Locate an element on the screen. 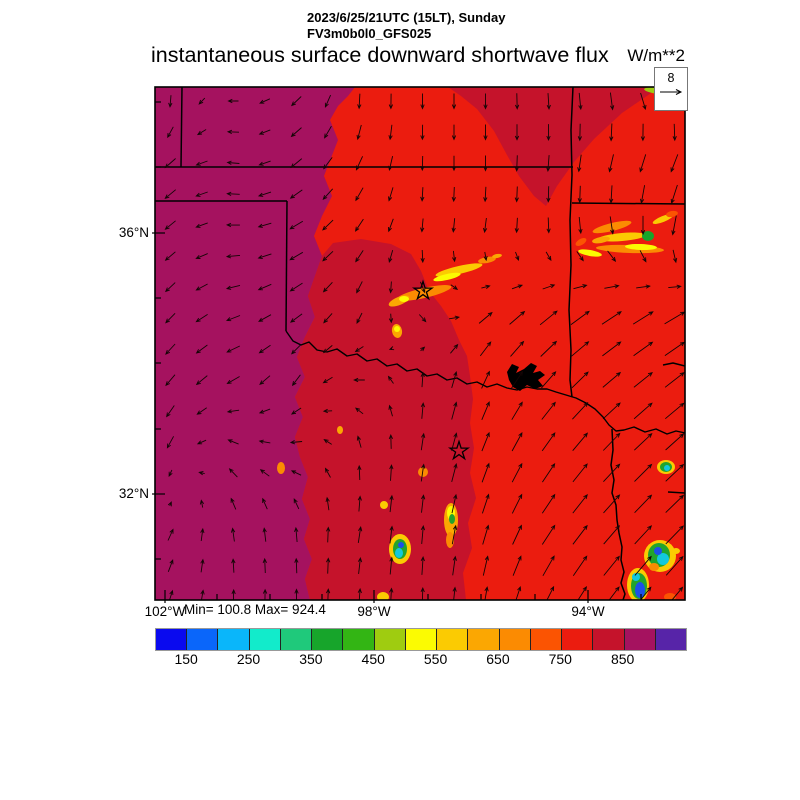  wind-reference-value: 8 is located at coordinates (671, 78).